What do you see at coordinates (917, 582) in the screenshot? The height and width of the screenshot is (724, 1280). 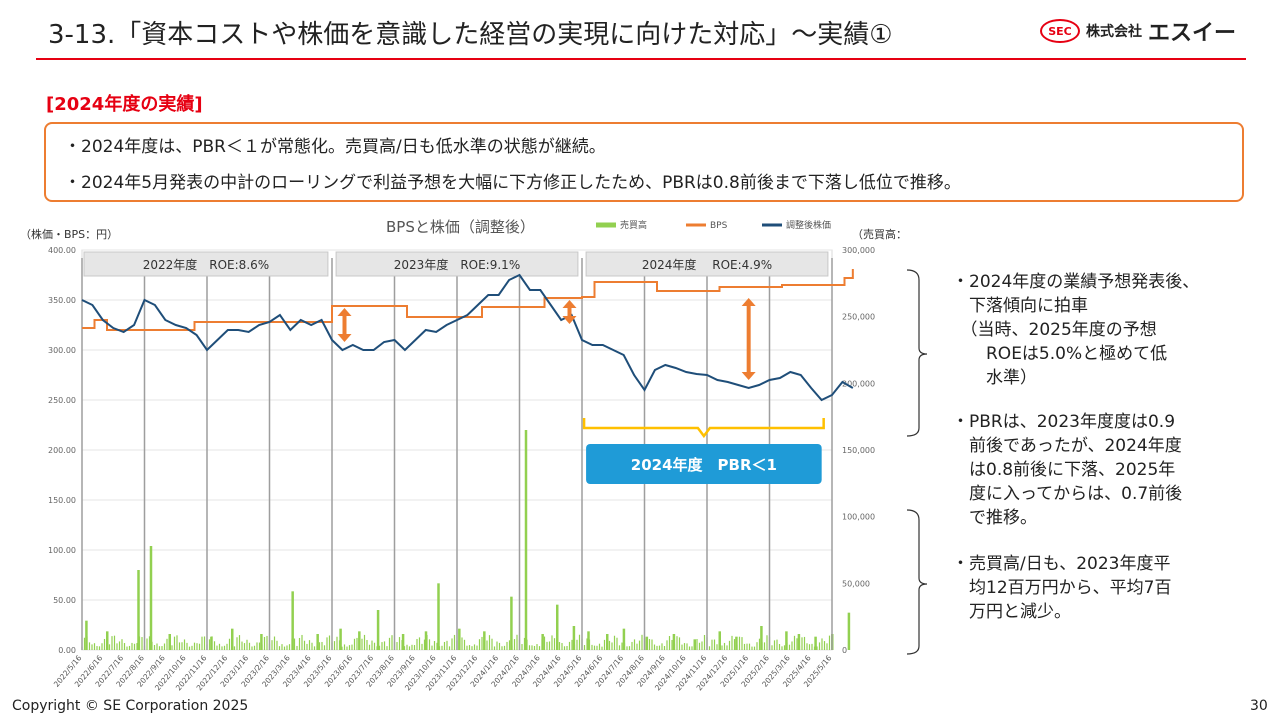 I see `bracket-lower` at bounding box center [917, 582].